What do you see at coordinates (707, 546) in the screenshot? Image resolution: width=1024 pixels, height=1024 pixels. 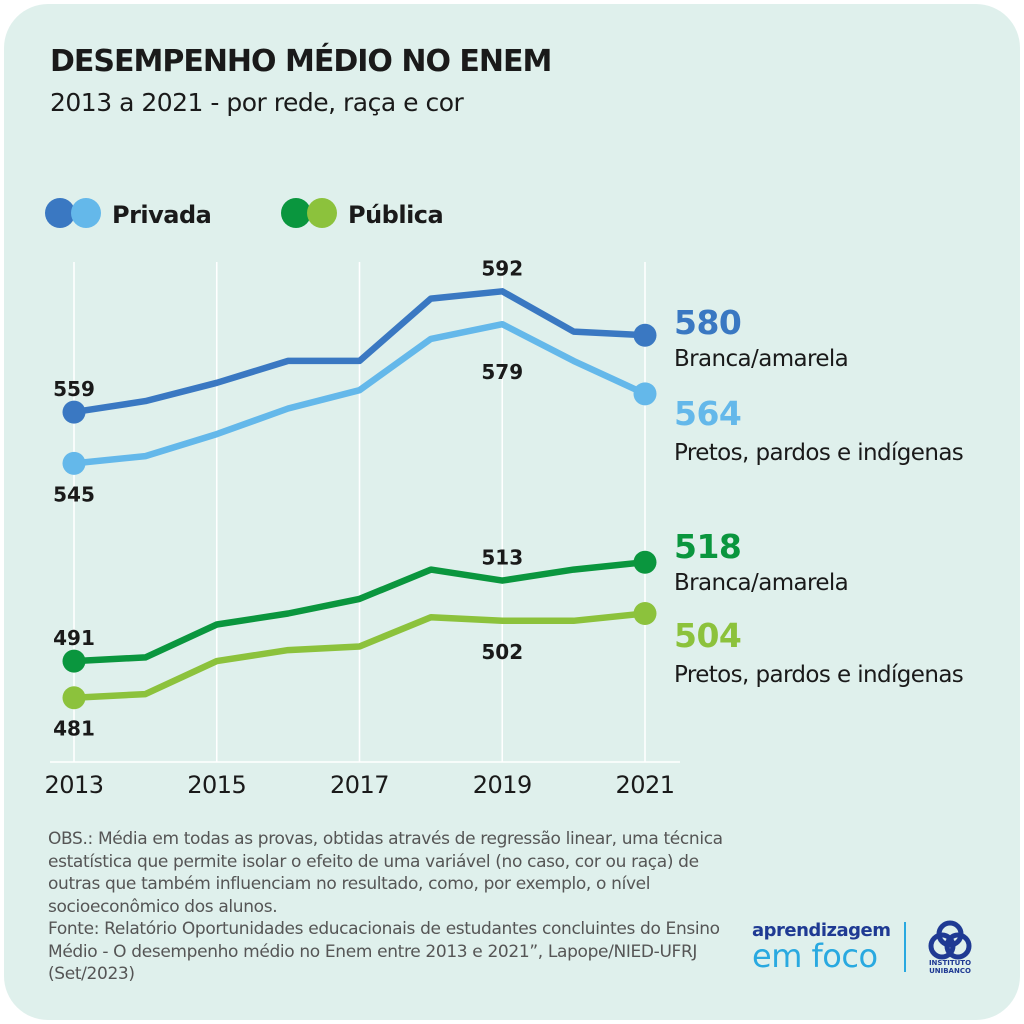 I see `end-value-label: 518` at bounding box center [707, 546].